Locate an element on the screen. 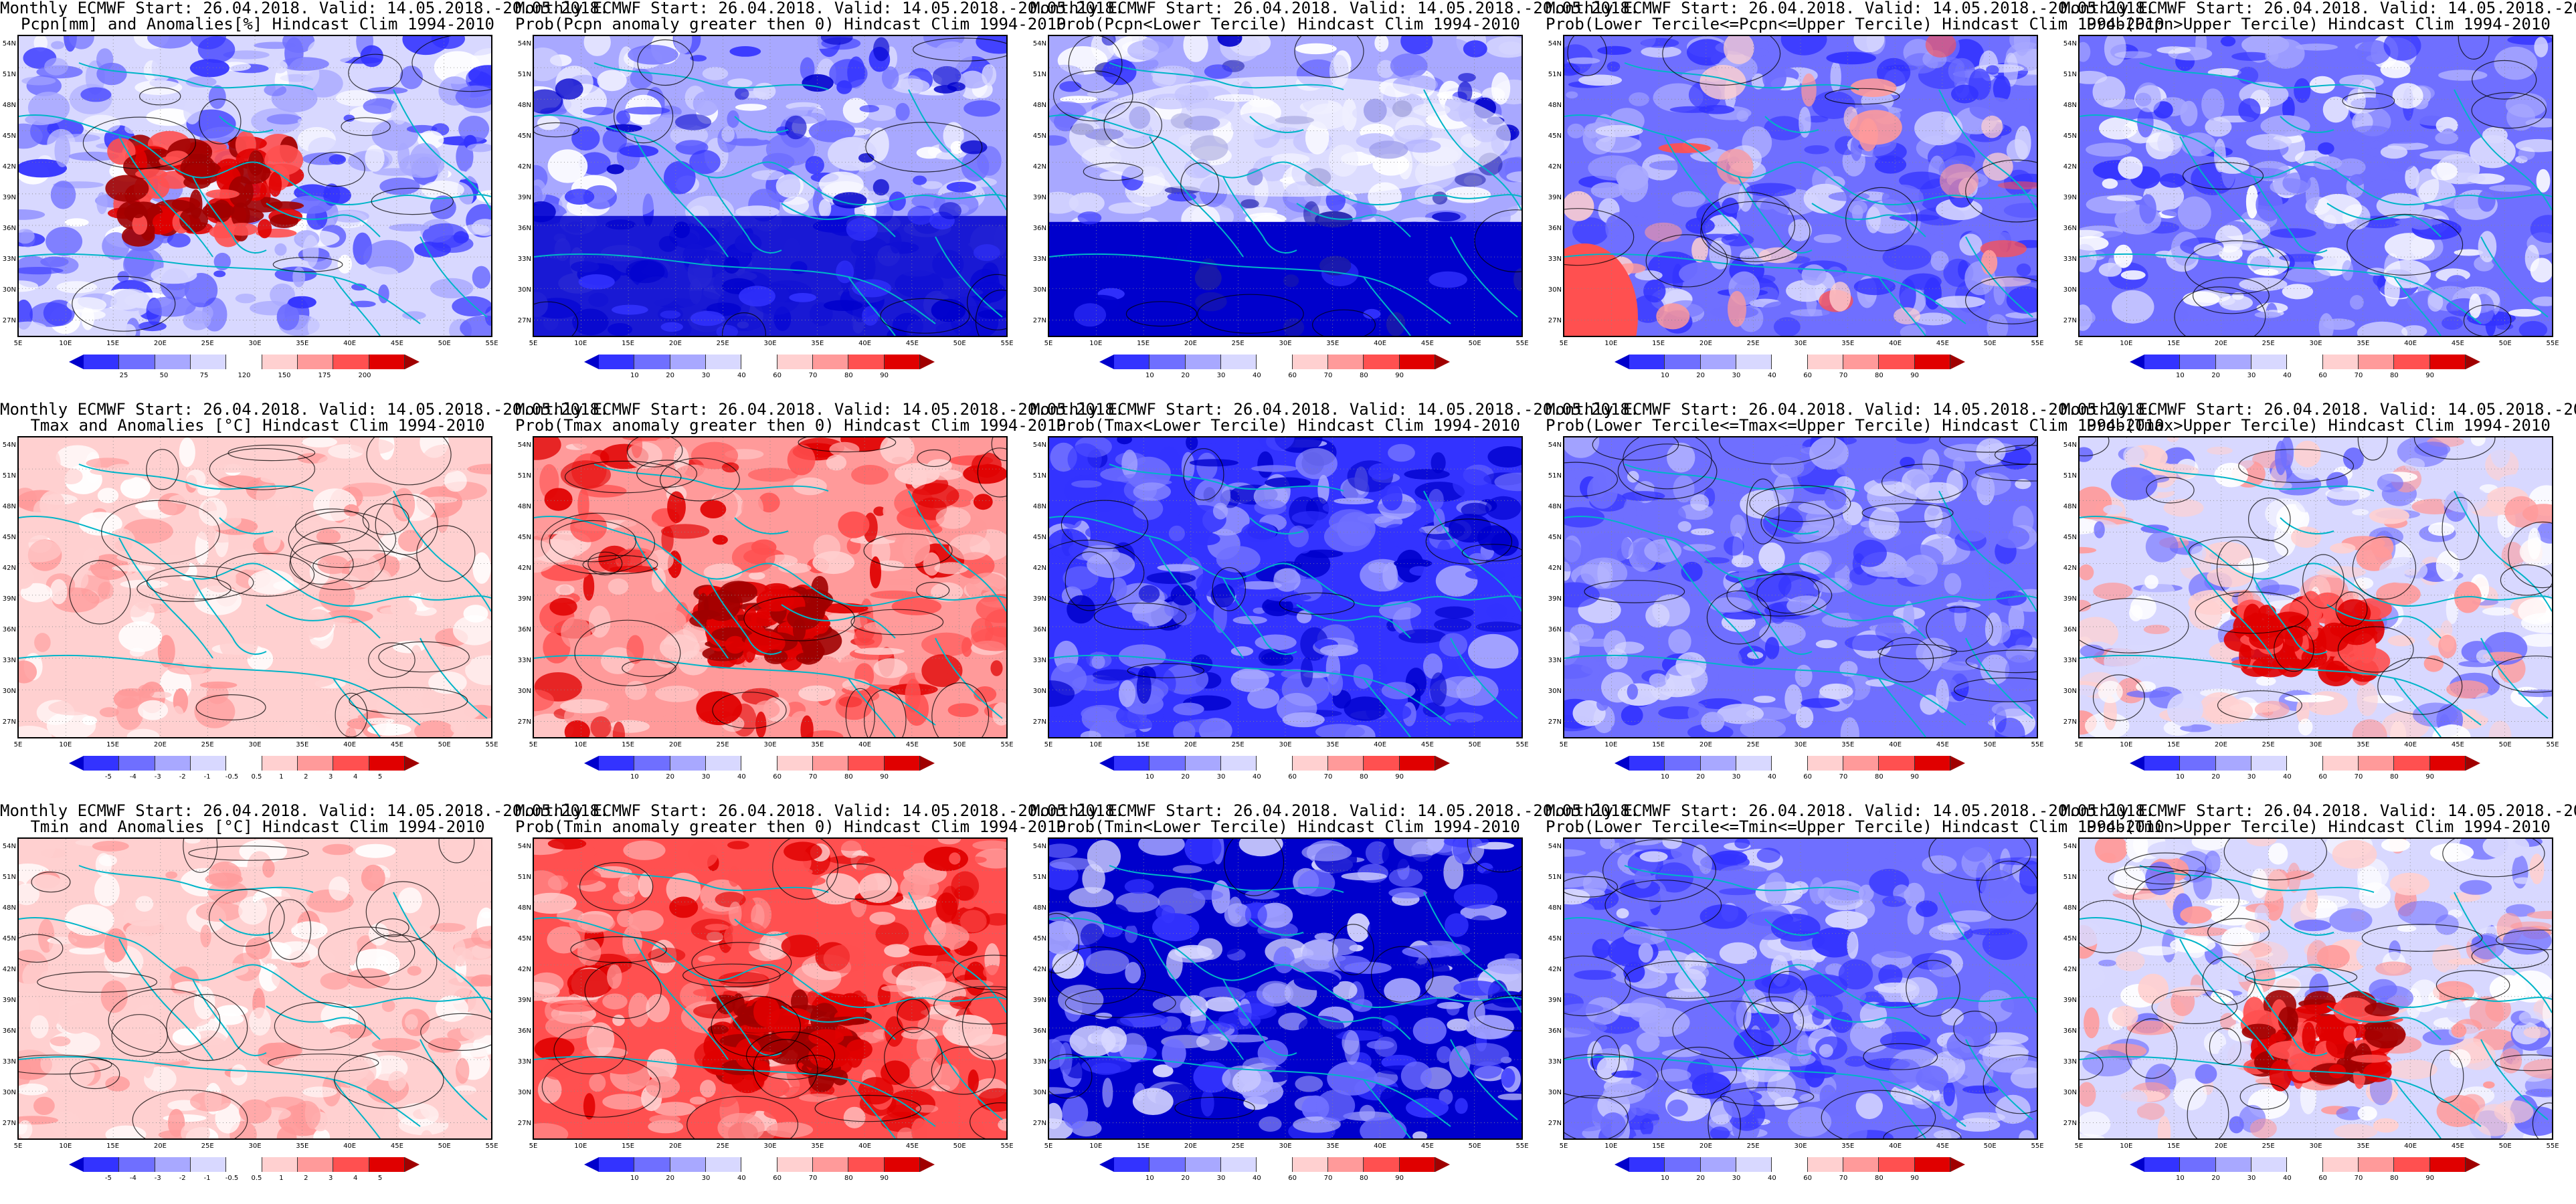 This screenshot has height=1204, width=2576. lon-label: 25E is located at coordinates (2268, 343).